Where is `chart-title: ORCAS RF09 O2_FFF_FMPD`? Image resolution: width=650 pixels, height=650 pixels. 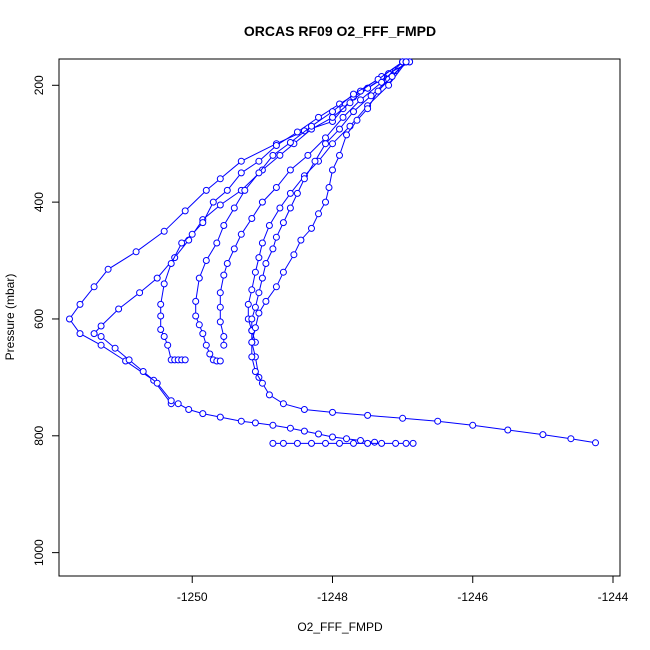
chart-title: ORCAS RF09 O2_FFF_FMPD is located at coordinates (340, 31).